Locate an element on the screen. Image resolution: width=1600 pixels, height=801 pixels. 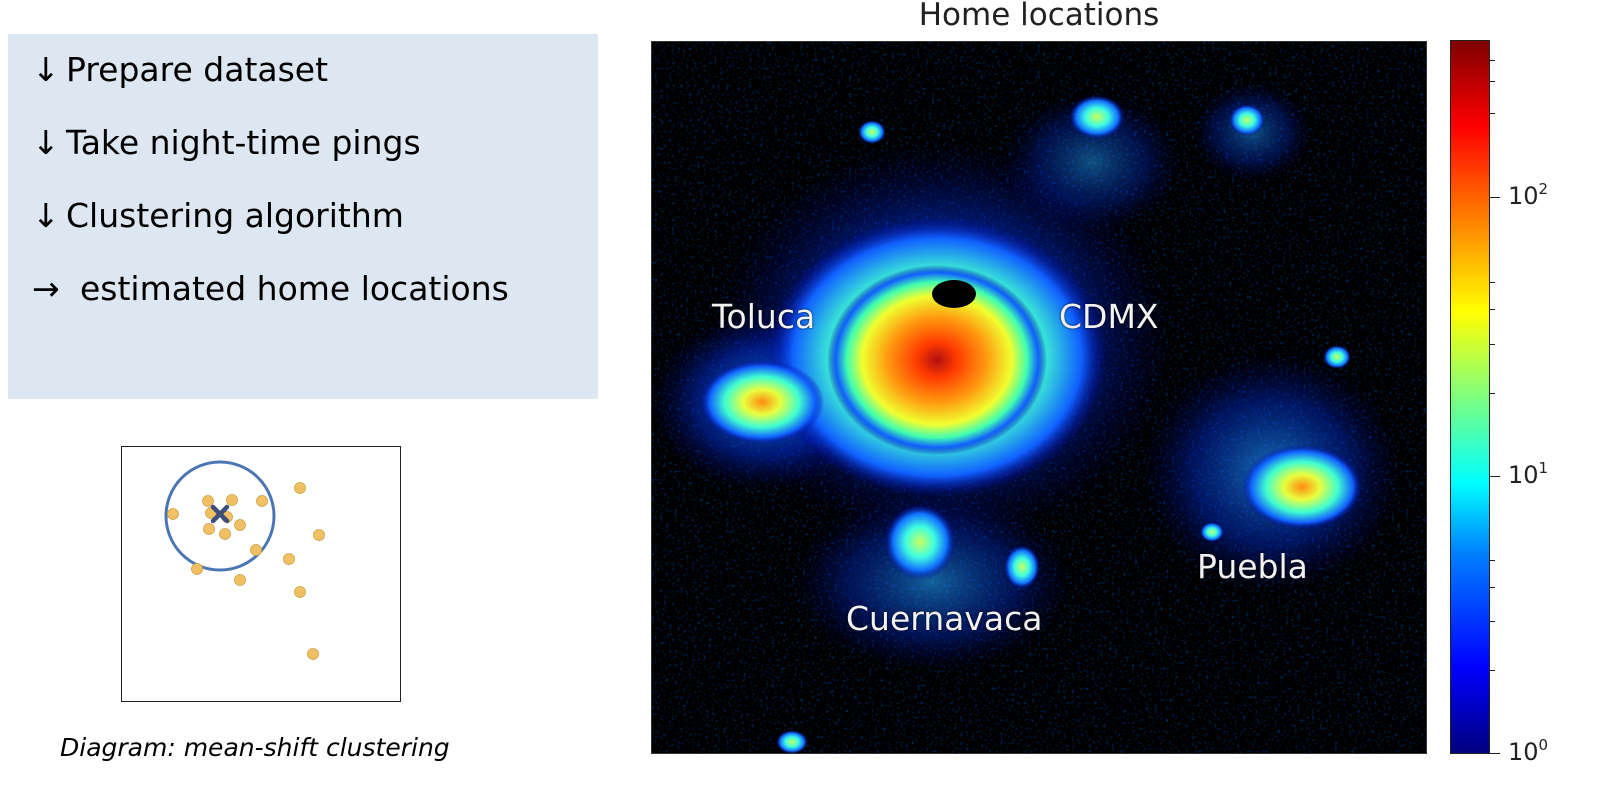
step-home-locations: → estimated home locations is located at coordinates (315, 299).